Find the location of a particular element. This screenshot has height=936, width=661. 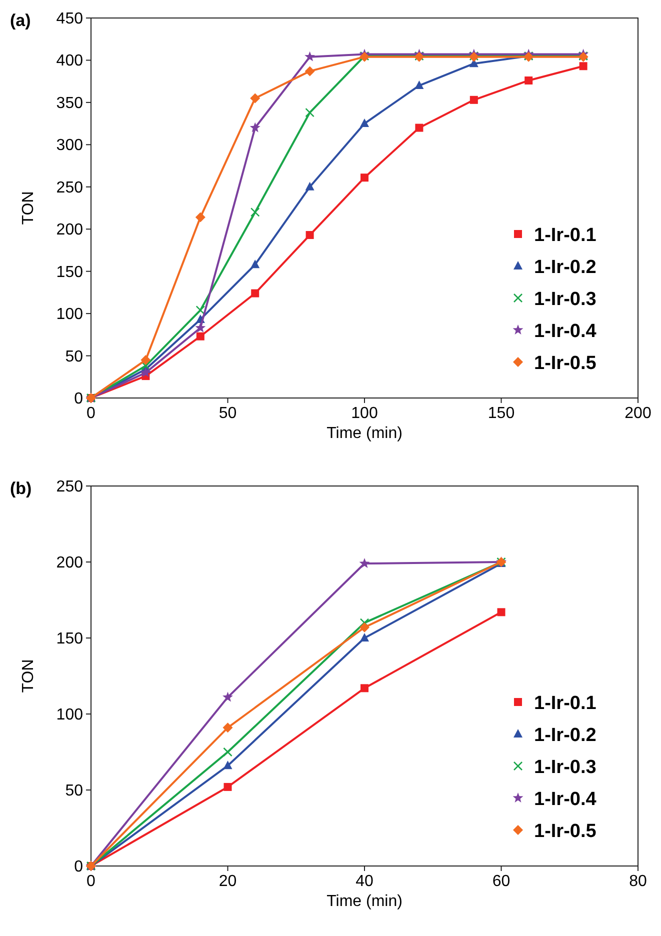

y-tick-label: 400 is located at coordinates (70, 61).